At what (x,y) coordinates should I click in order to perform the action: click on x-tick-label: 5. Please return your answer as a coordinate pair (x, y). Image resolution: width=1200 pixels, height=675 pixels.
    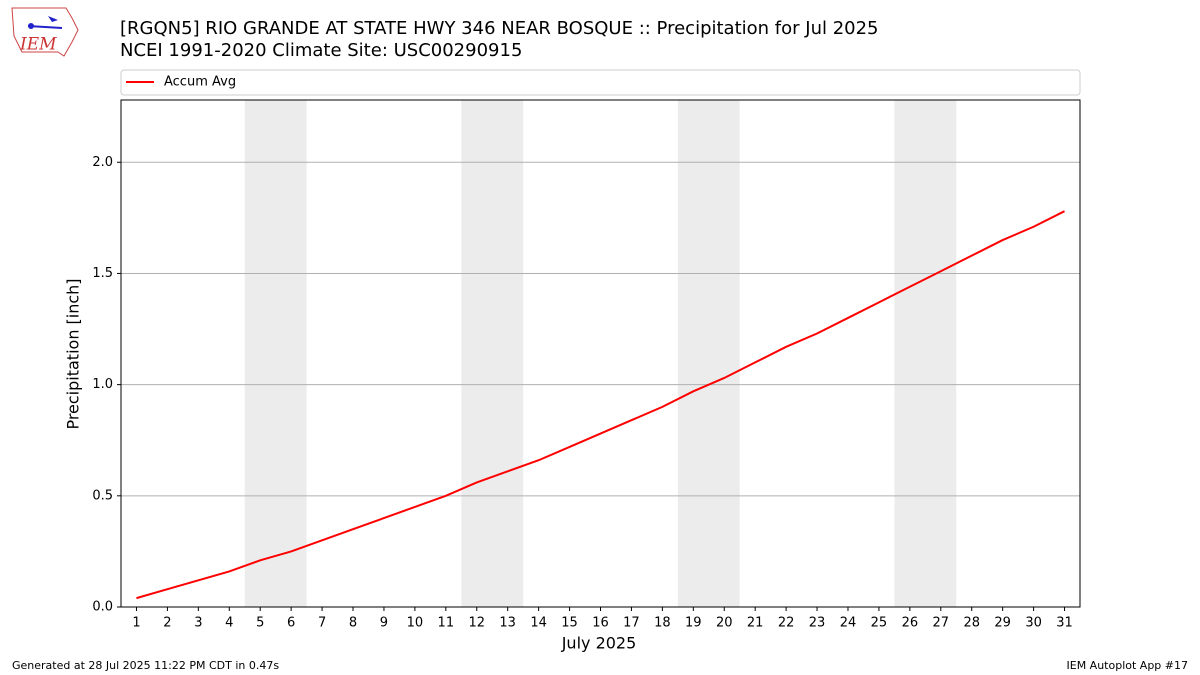
    Looking at the image, I should click on (260, 623).